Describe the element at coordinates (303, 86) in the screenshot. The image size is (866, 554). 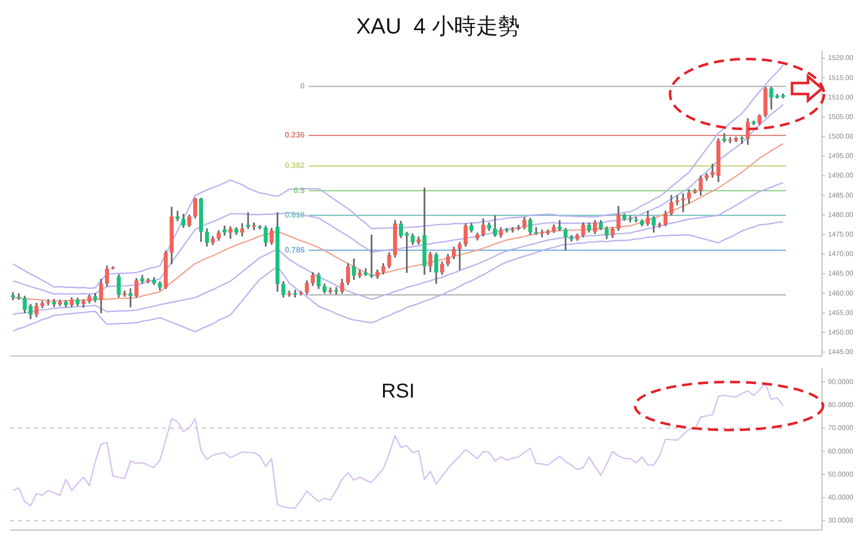
I see `annotation: 0` at that location.